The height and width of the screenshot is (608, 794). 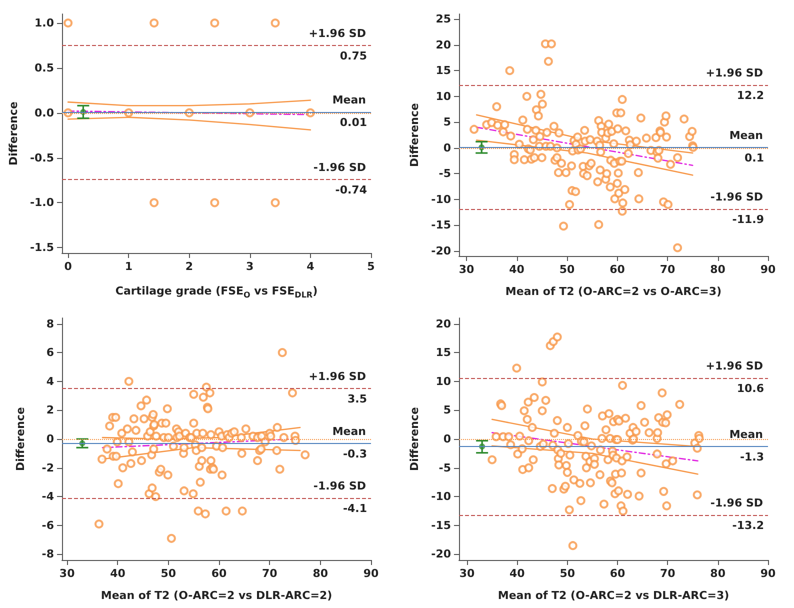 What do you see at coordinates (50, 323) in the screenshot?
I see `y-tick-label: 8` at bounding box center [50, 323].